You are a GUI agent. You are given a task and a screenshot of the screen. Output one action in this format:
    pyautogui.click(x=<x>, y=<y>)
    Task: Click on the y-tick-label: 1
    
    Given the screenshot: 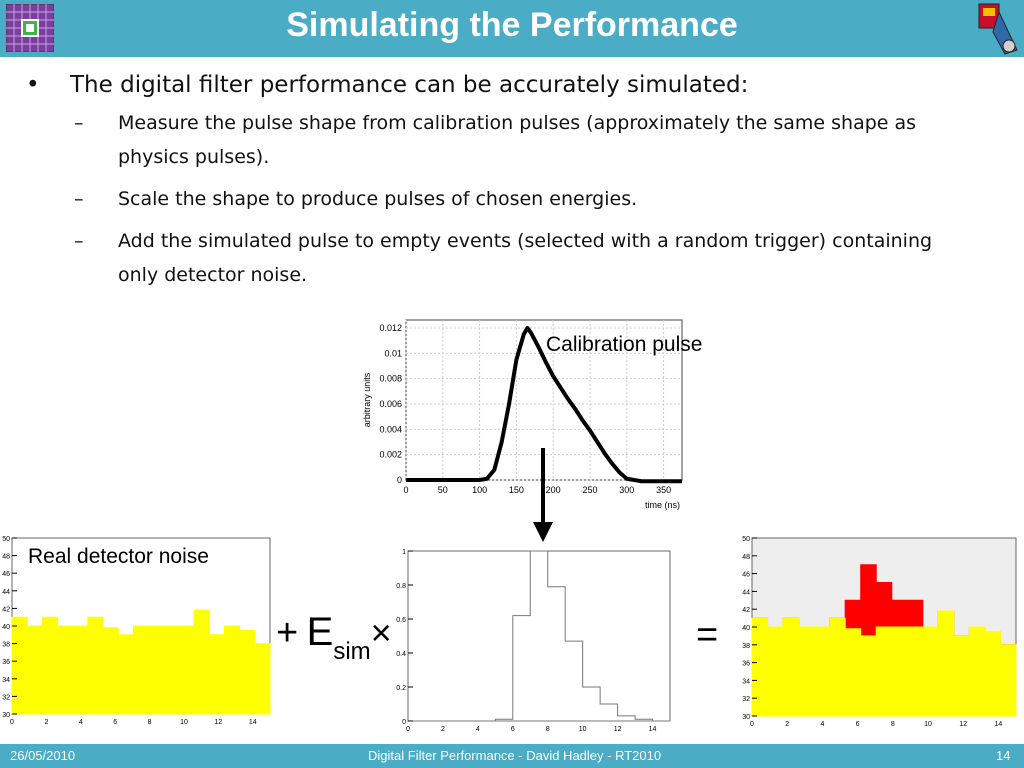 What is the action you would take?
    pyautogui.click(x=404, y=552)
    